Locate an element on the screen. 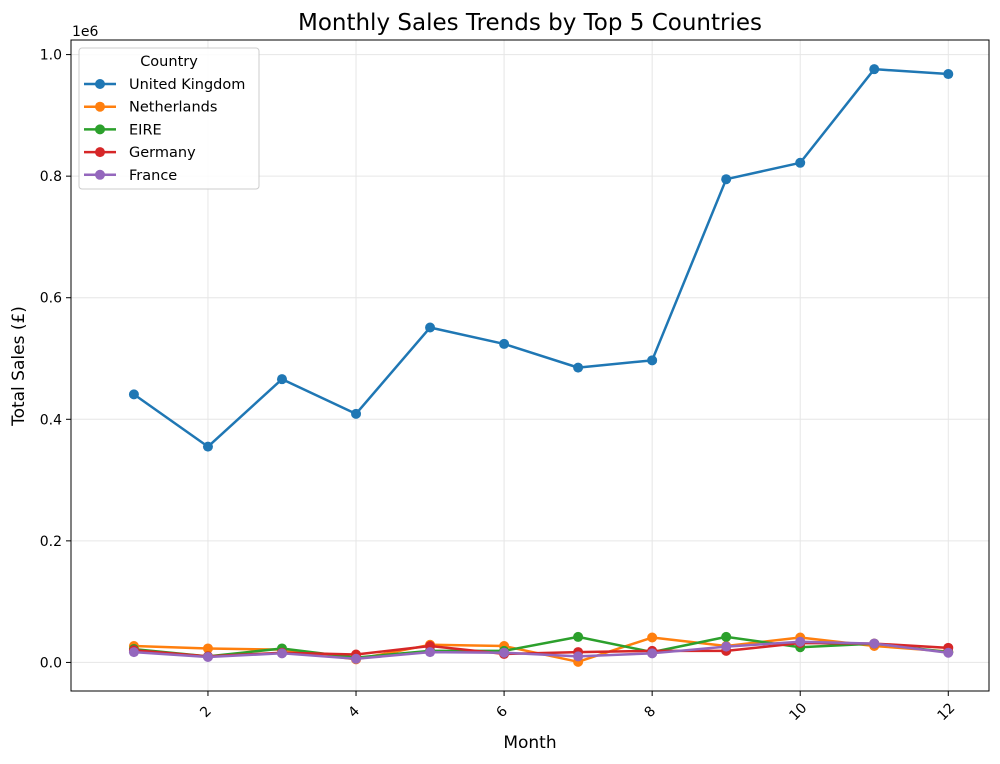  legend-entry-netherlands: Netherlands is located at coordinates (150, 108).